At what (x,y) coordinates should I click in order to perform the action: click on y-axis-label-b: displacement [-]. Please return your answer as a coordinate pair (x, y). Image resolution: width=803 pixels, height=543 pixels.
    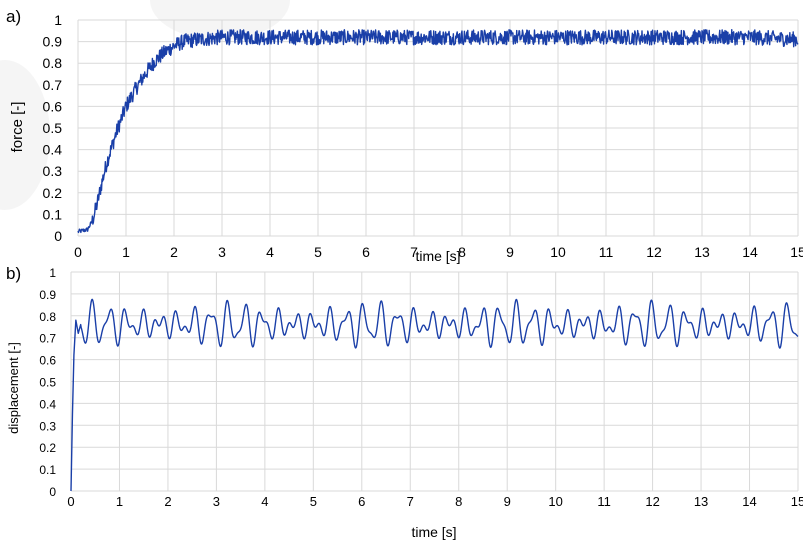
    Looking at the image, I should click on (13, 388).